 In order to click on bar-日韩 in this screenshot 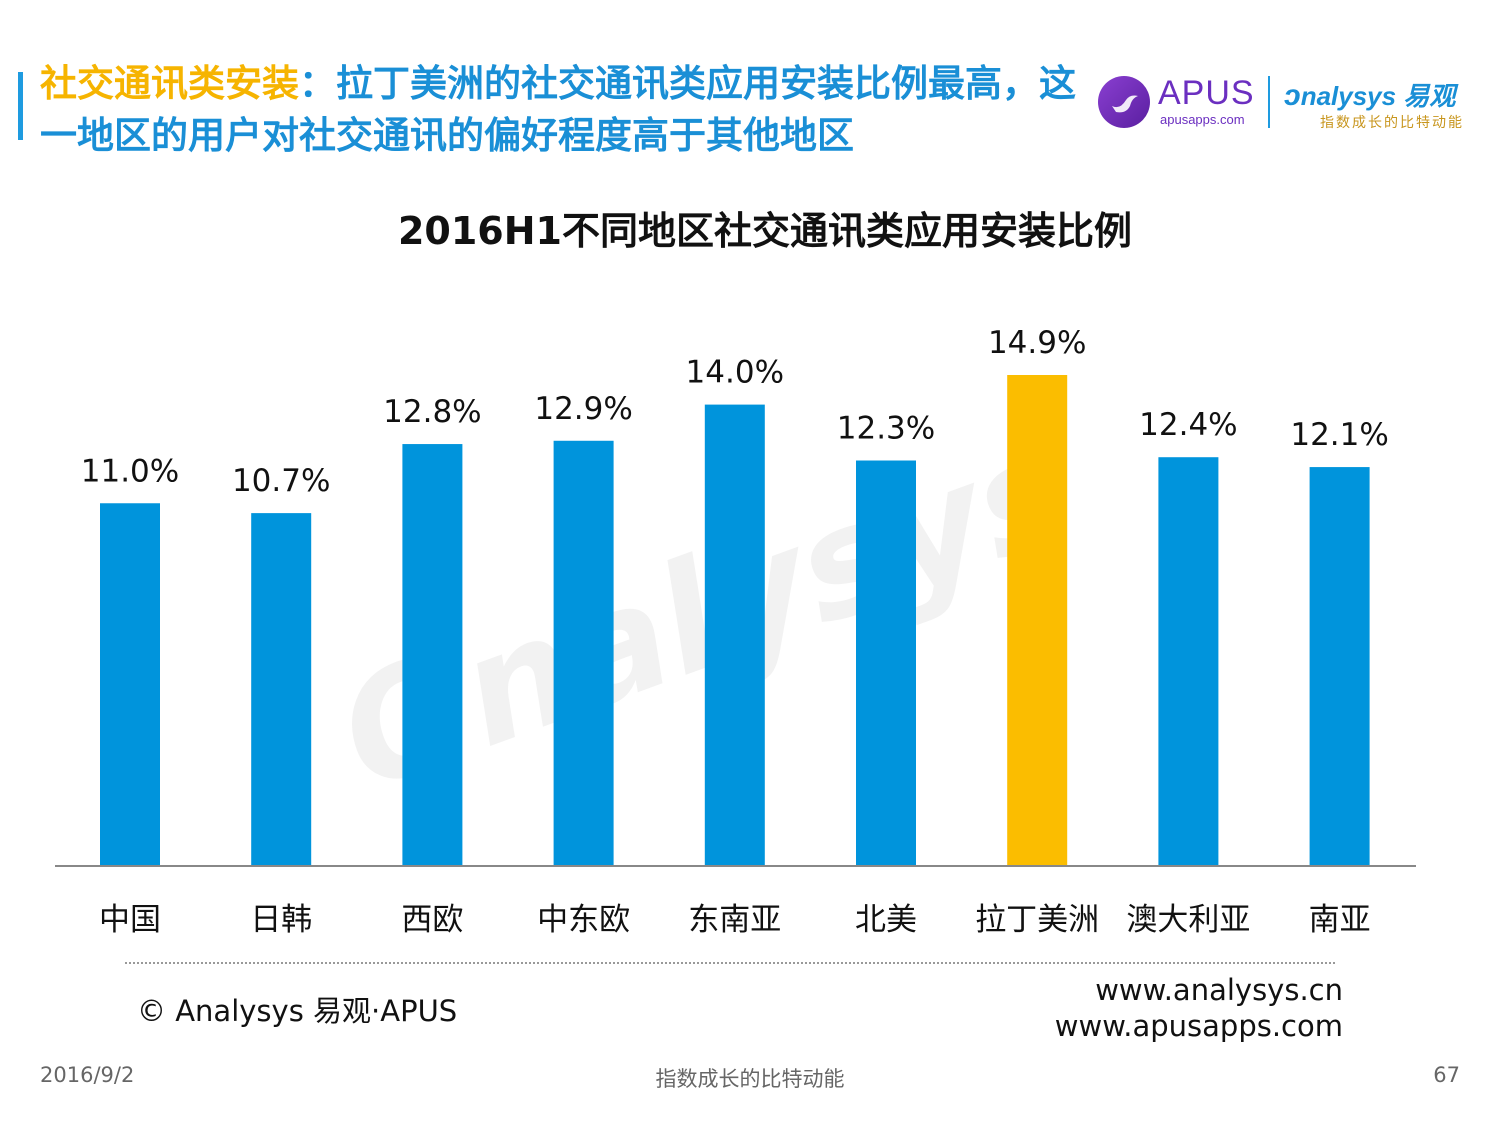, I will do `click(281, 689)`.